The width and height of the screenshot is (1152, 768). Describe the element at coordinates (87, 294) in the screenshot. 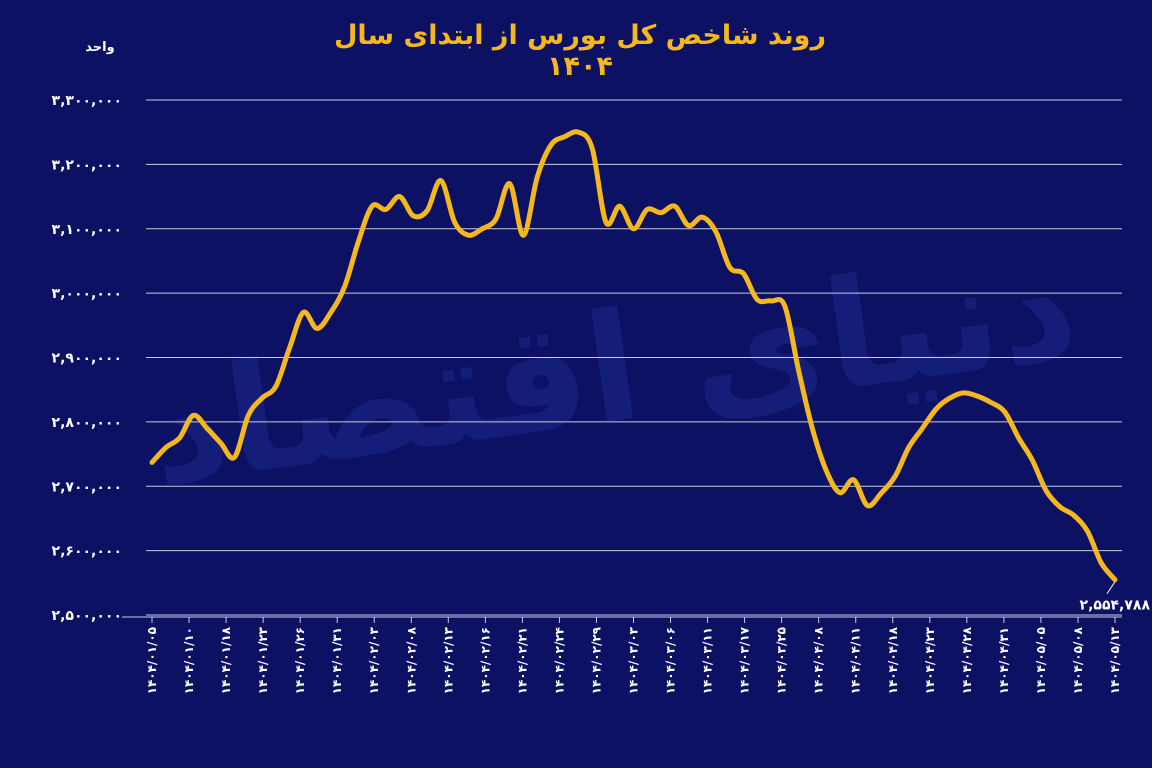

I see `y-tick-label: ۳,۰۰۰,۰۰۰` at that location.